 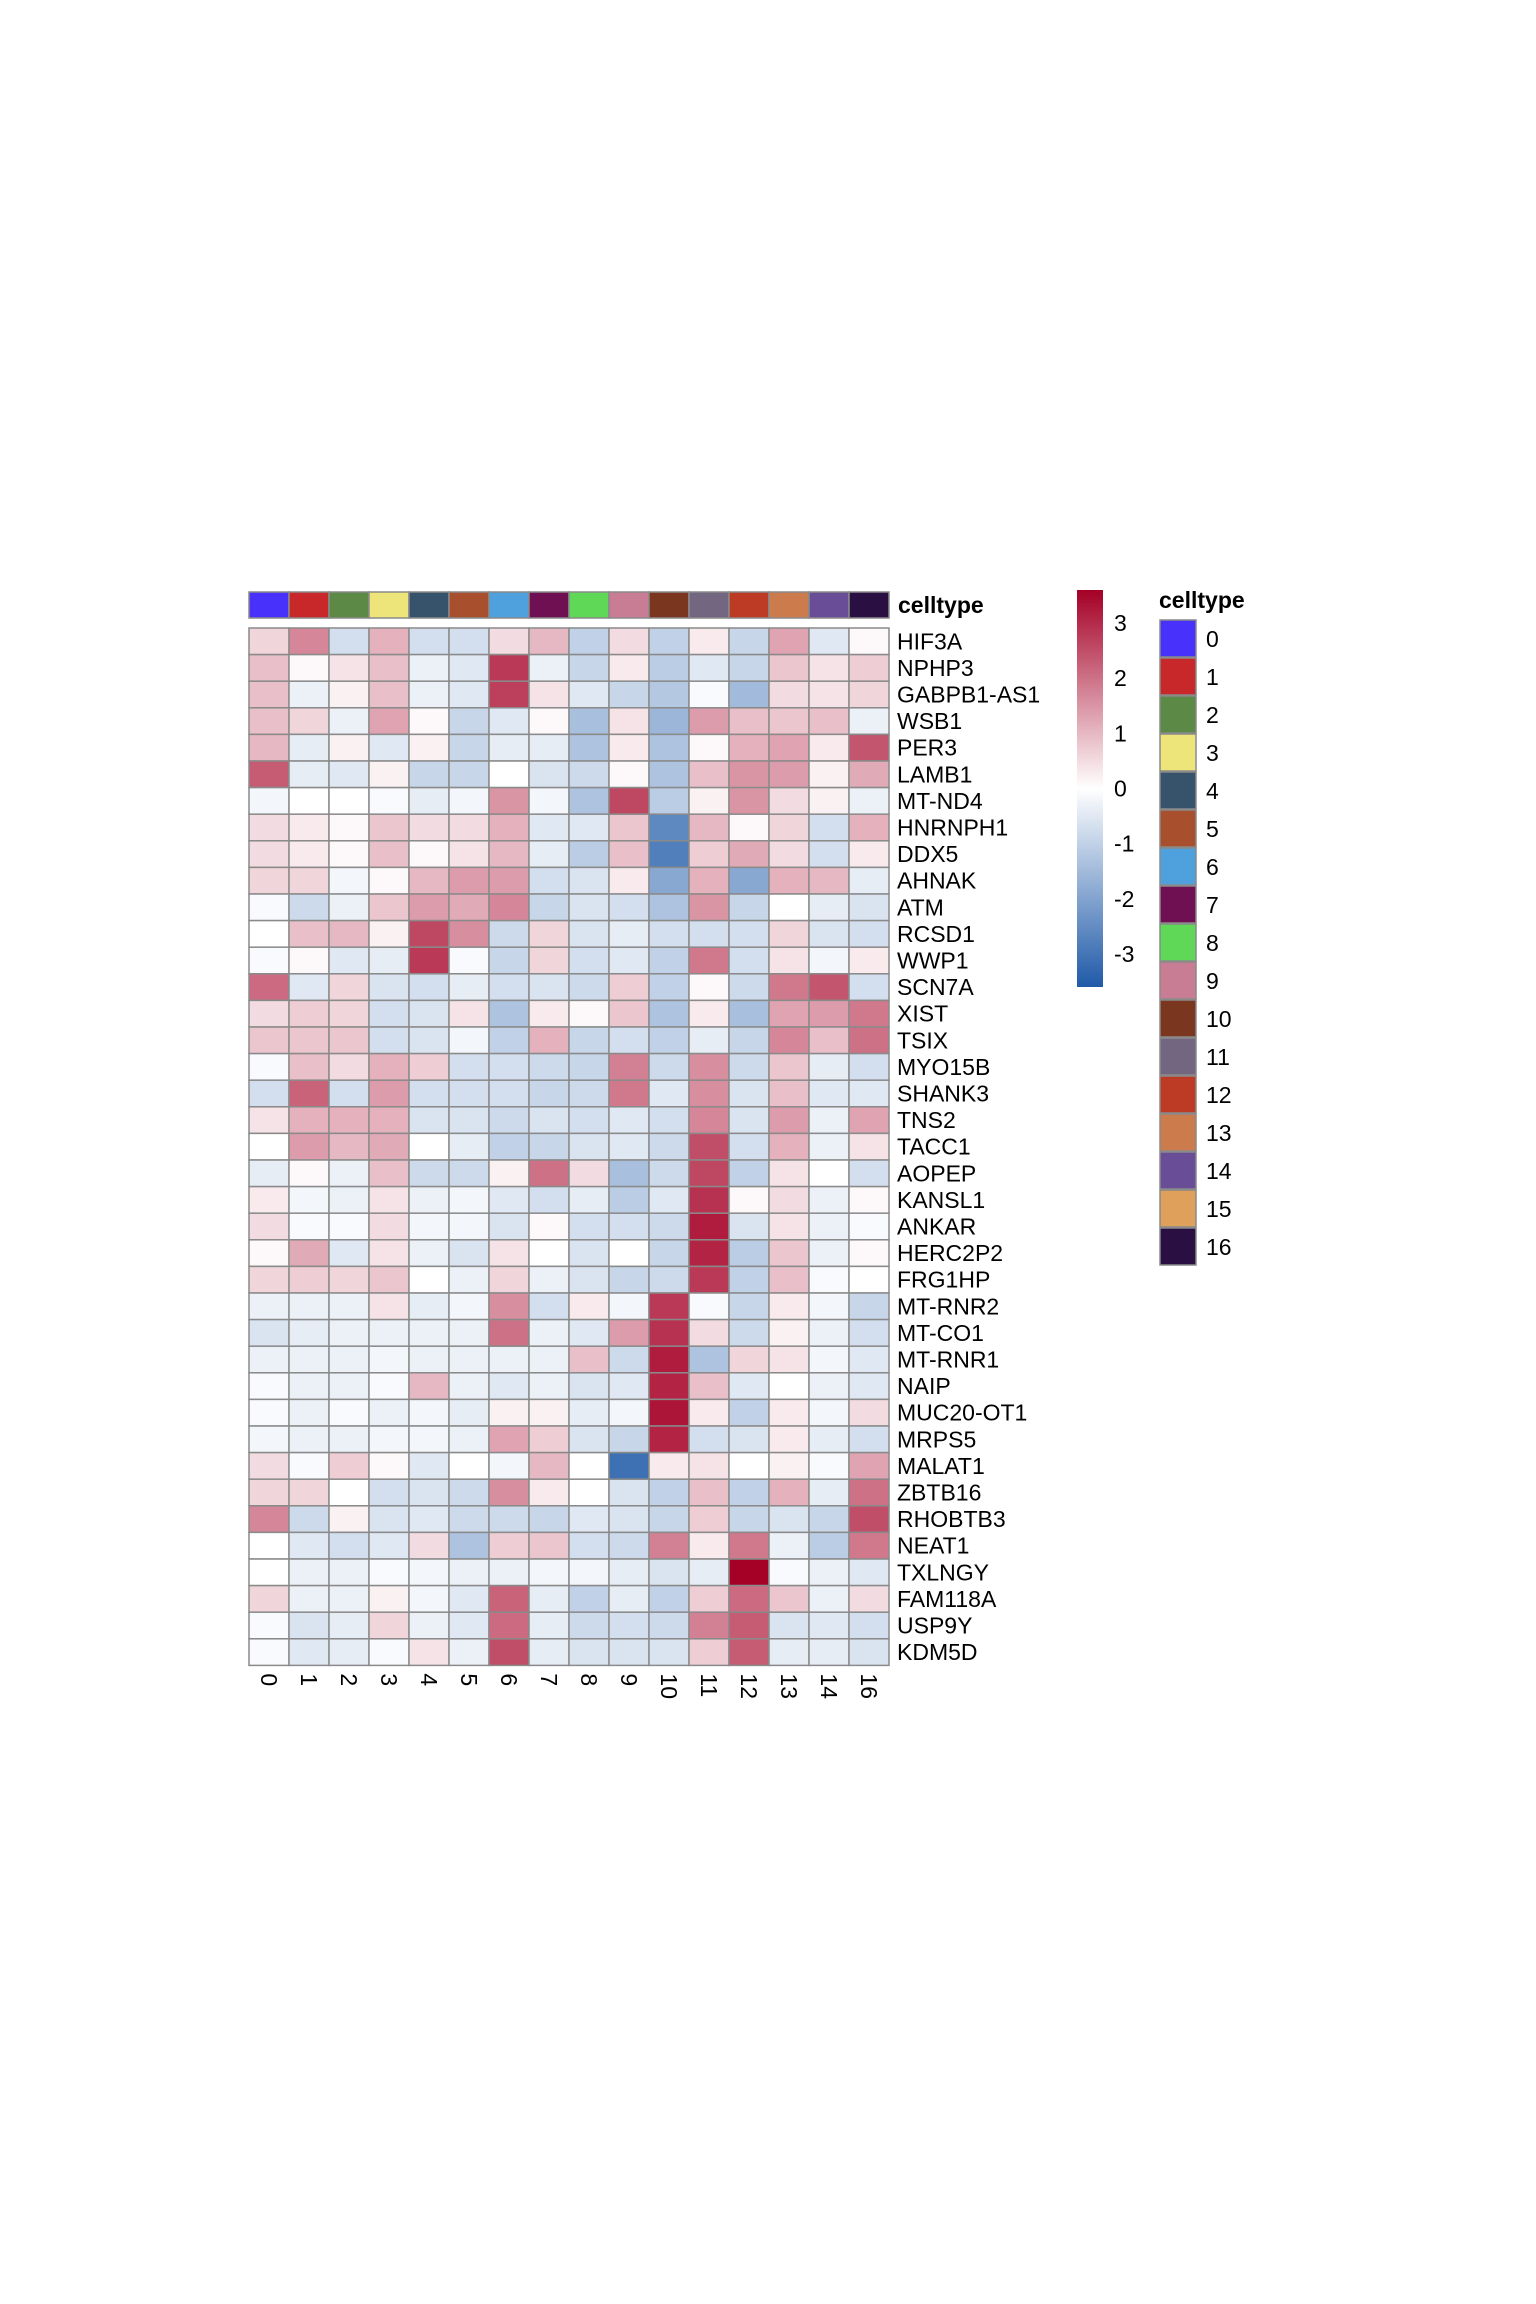 I want to click on color-scale-tick: -3, so click(x=1124, y=954).